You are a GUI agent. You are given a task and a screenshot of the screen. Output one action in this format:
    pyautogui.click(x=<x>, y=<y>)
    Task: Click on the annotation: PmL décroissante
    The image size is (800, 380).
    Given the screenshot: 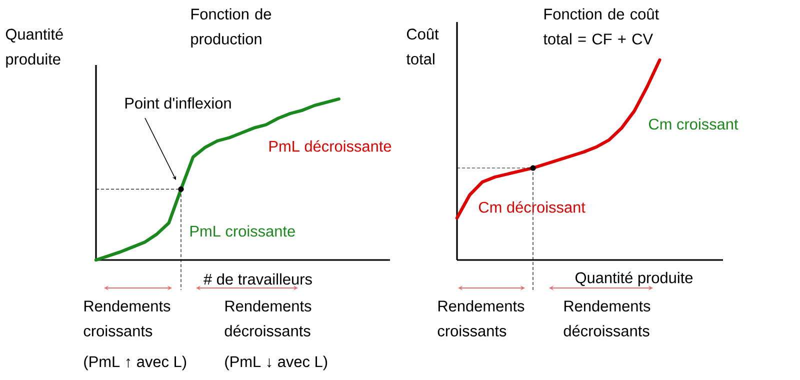 What is the action you would take?
    pyautogui.click(x=330, y=146)
    